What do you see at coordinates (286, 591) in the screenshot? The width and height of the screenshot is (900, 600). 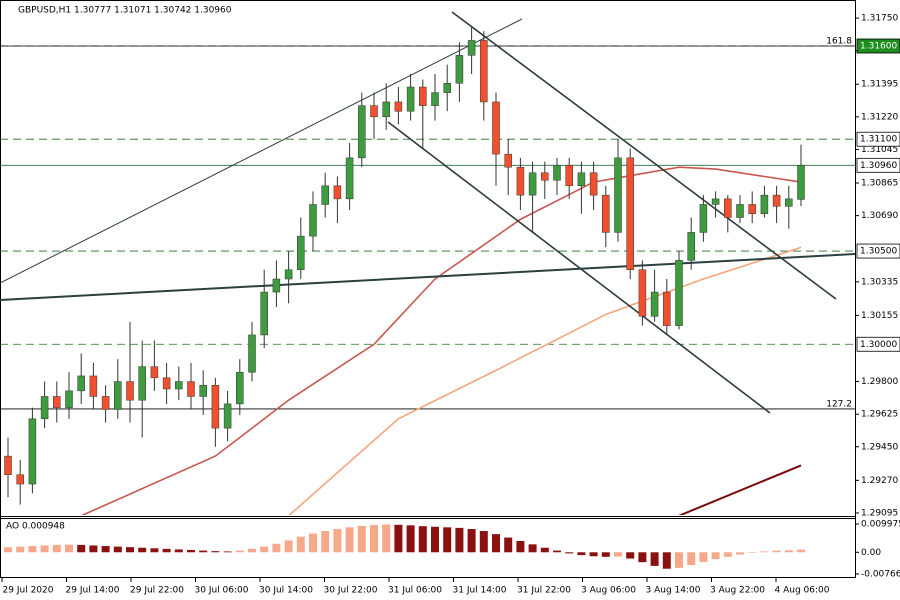 I see `x-tick-label: 30 Jul 14:00` at bounding box center [286, 591].